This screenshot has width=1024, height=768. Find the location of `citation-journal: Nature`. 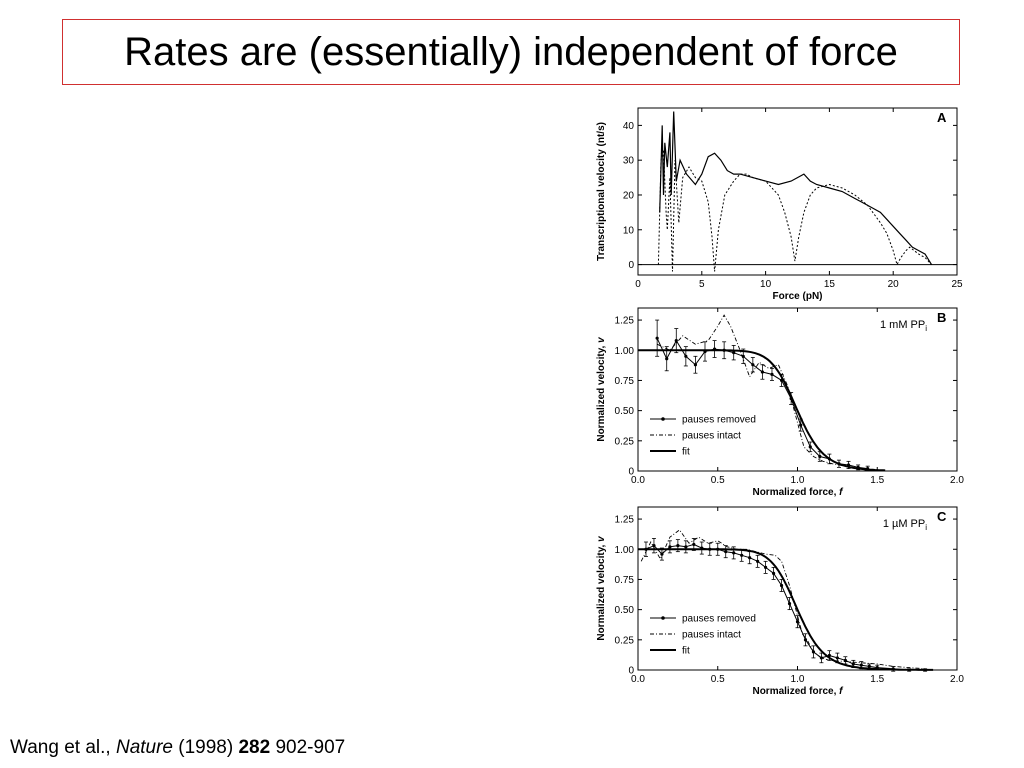

citation-journal: Nature is located at coordinates (144, 747).